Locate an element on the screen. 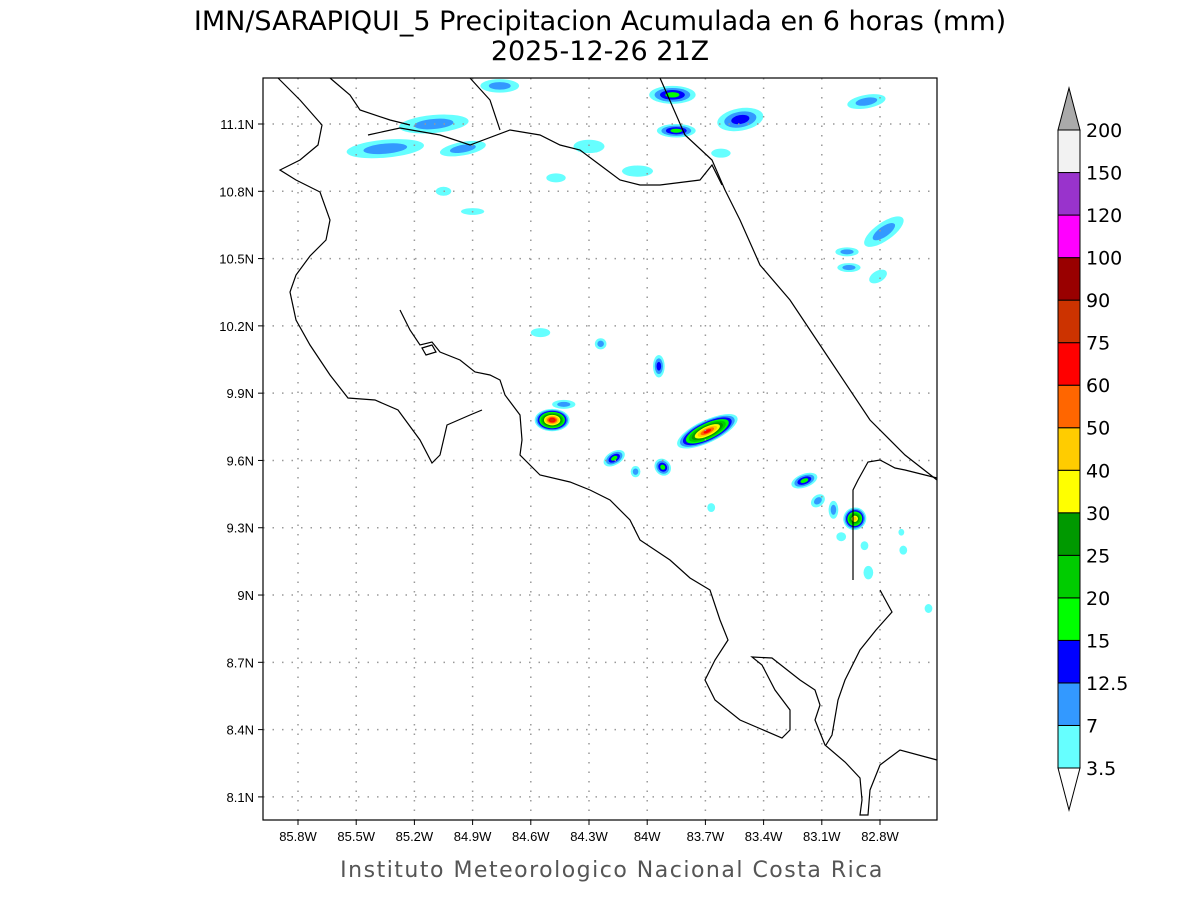  lat-tick-label: 10.5N is located at coordinates (236, 259).